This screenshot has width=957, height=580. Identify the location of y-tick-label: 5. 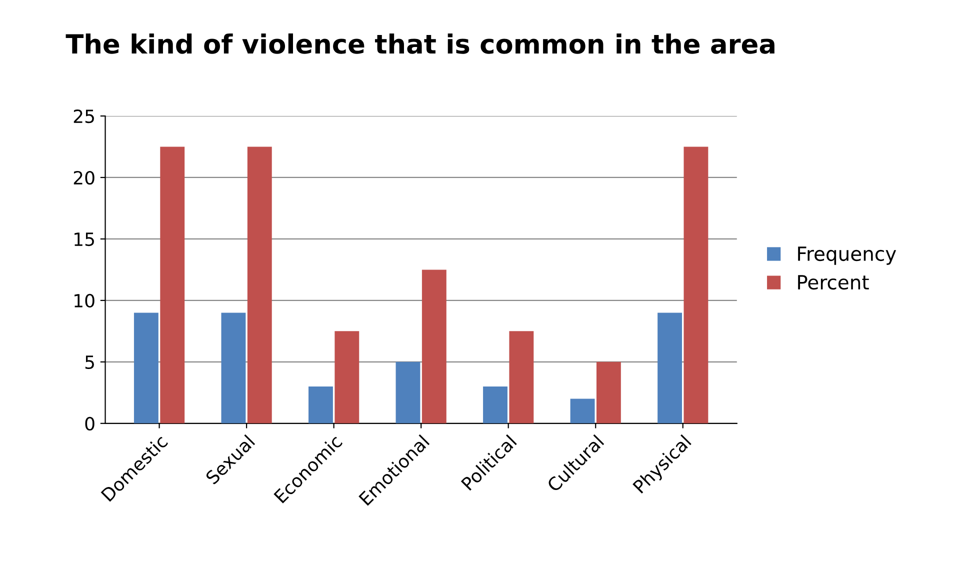
(89, 363).